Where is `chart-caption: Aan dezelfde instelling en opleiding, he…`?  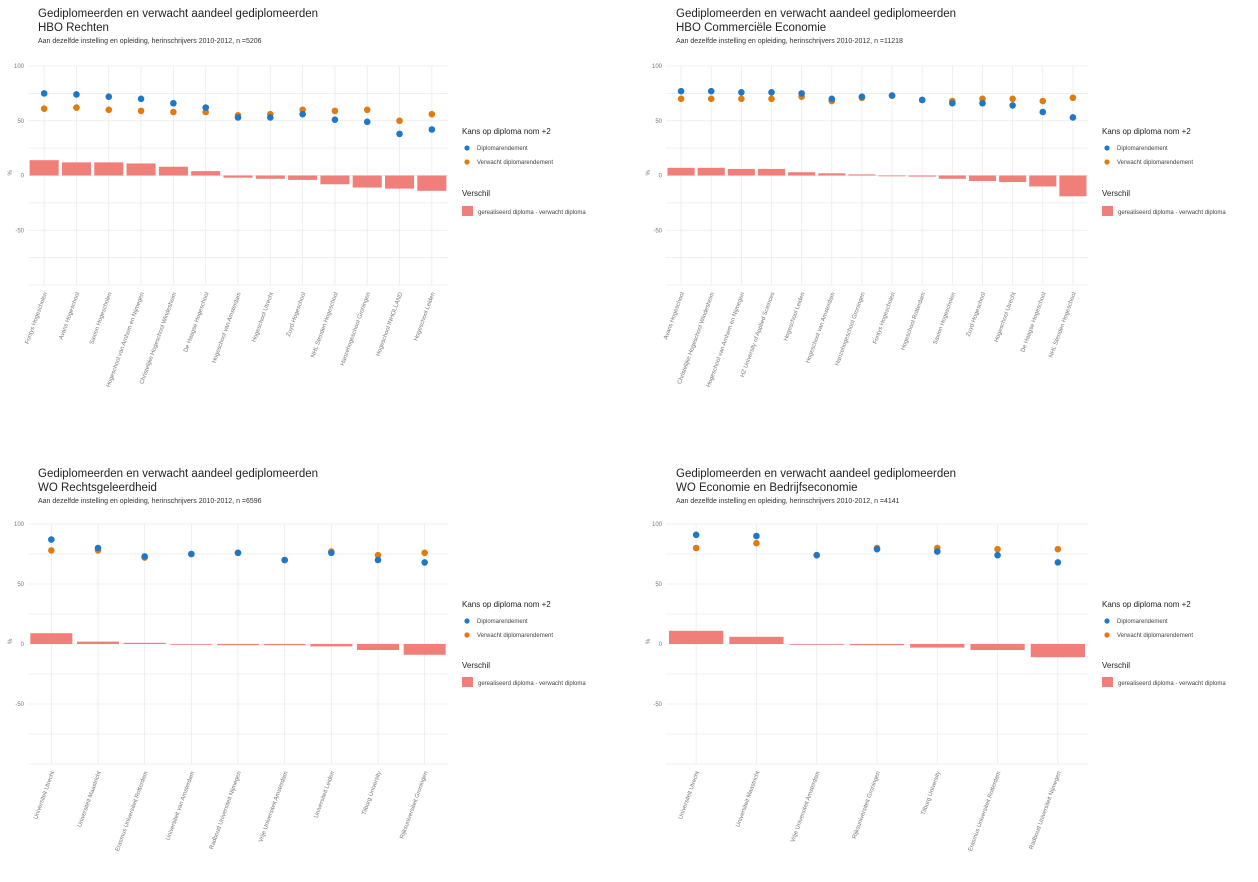
chart-caption: Aan dezelfde instelling en opleiding, he… is located at coordinates (788, 501).